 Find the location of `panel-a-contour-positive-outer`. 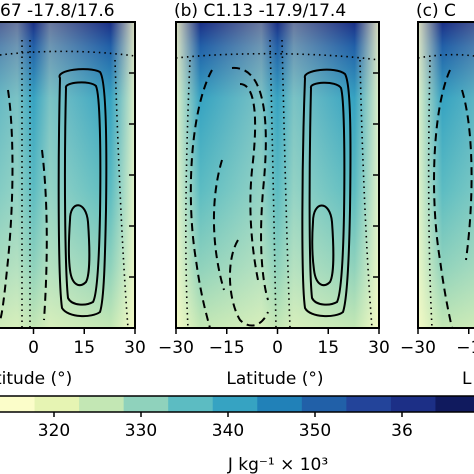

panel-a-contour-positive-outer is located at coordinates (82, 193).